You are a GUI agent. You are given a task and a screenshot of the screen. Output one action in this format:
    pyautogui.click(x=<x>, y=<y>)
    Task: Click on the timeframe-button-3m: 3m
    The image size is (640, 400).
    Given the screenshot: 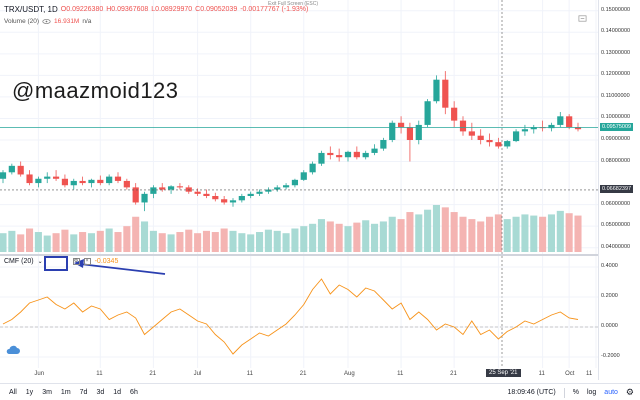 What is the action you would take?
    pyautogui.click(x=47, y=392)
    